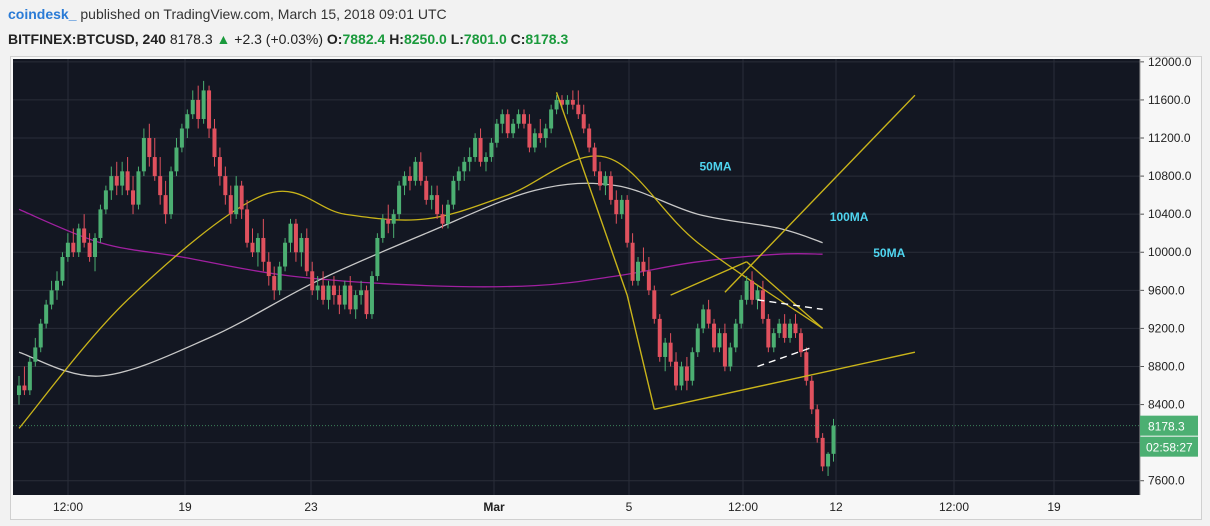  What do you see at coordinates (87, 39) in the screenshot?
I see `symbol-label: BITFINEX:BTCUSD, 240` at bounding box center [87, 39].